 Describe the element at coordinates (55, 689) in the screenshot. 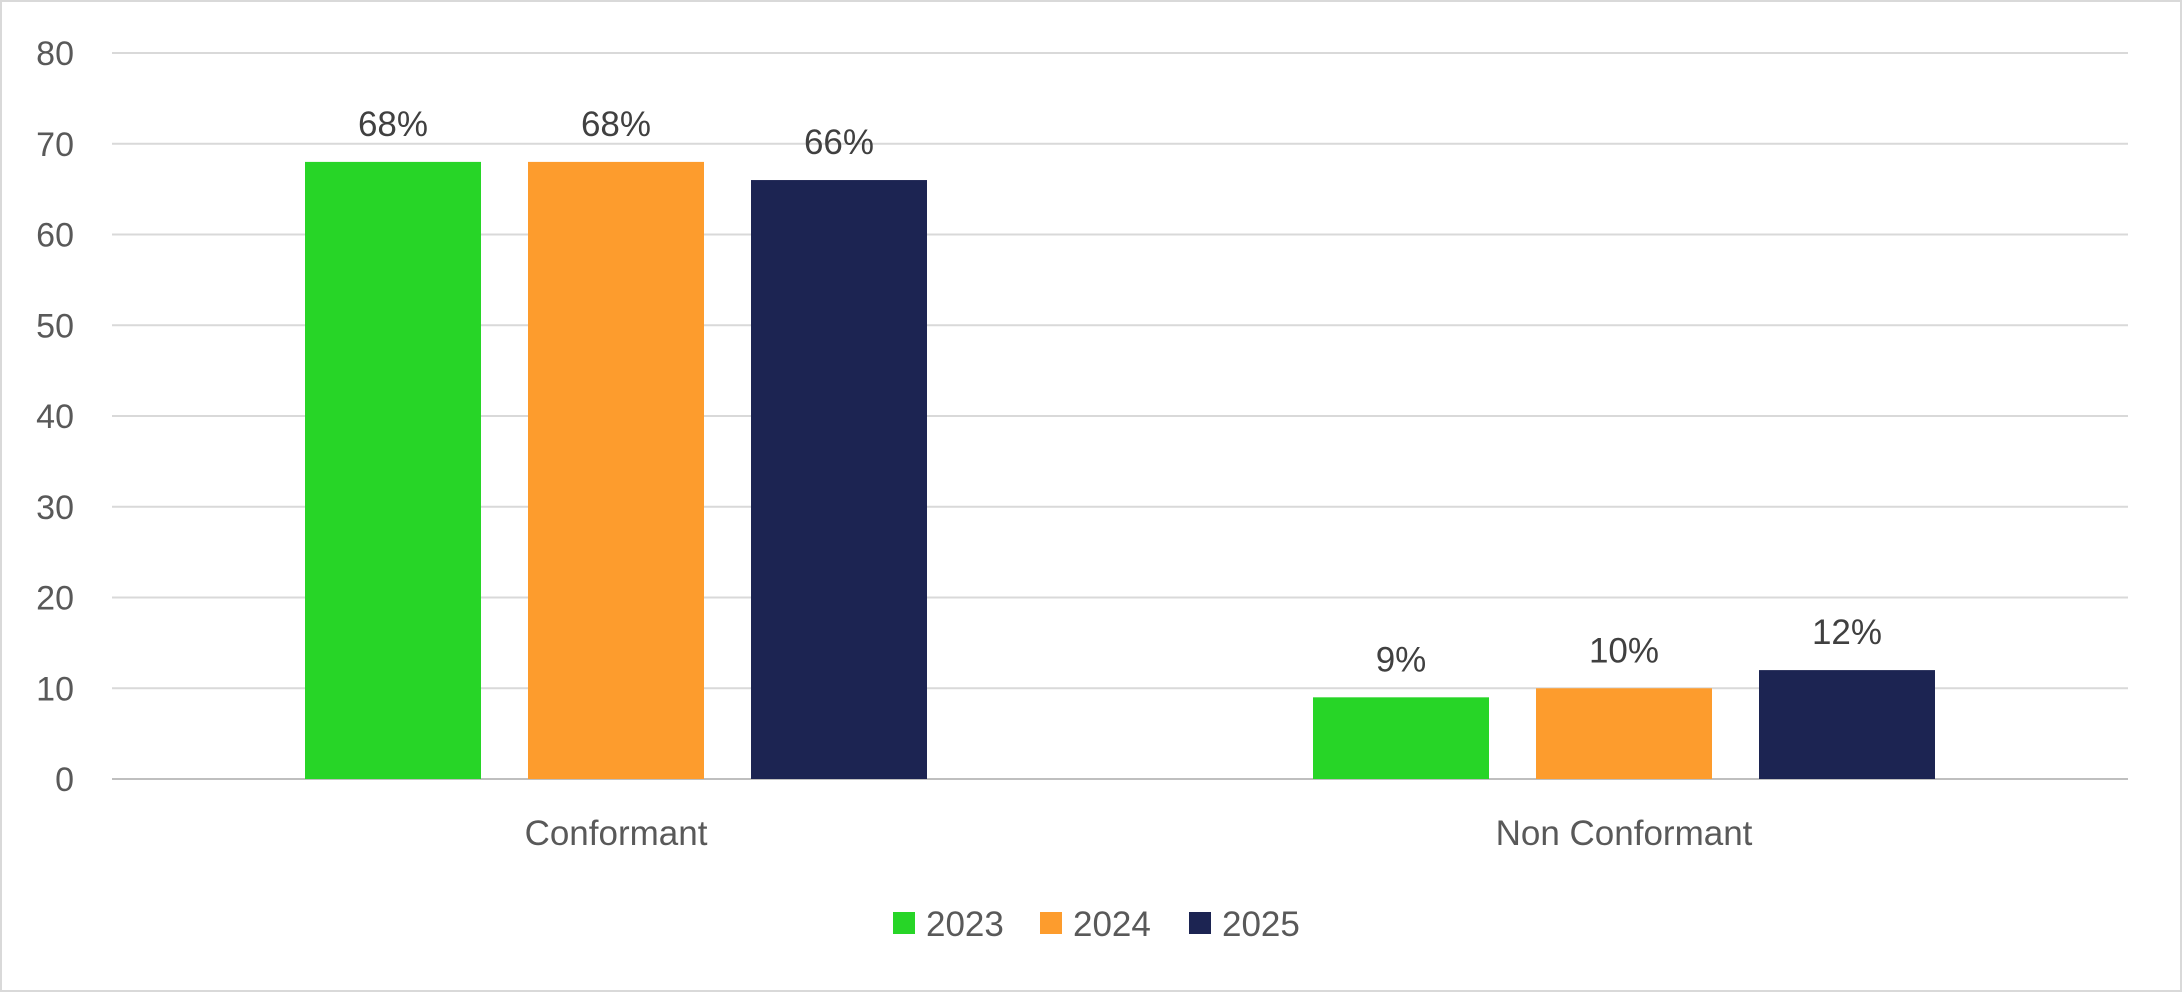

I see `y-tick-label: 10` at that location.